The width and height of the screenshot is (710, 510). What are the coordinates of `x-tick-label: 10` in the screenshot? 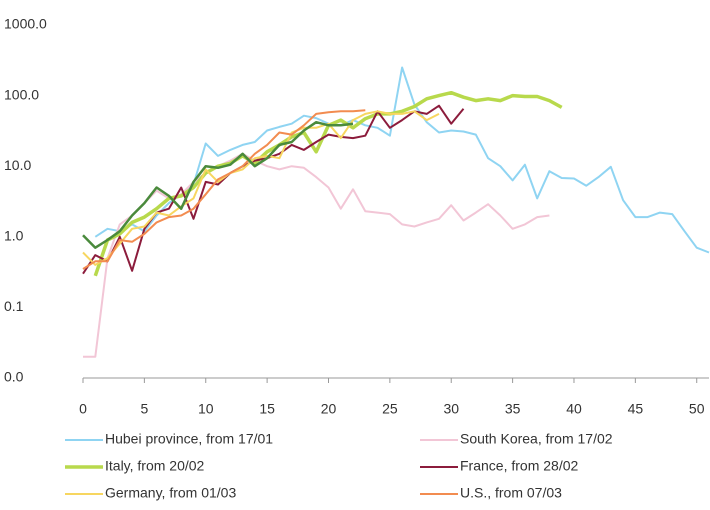 It's located at (206, 409).